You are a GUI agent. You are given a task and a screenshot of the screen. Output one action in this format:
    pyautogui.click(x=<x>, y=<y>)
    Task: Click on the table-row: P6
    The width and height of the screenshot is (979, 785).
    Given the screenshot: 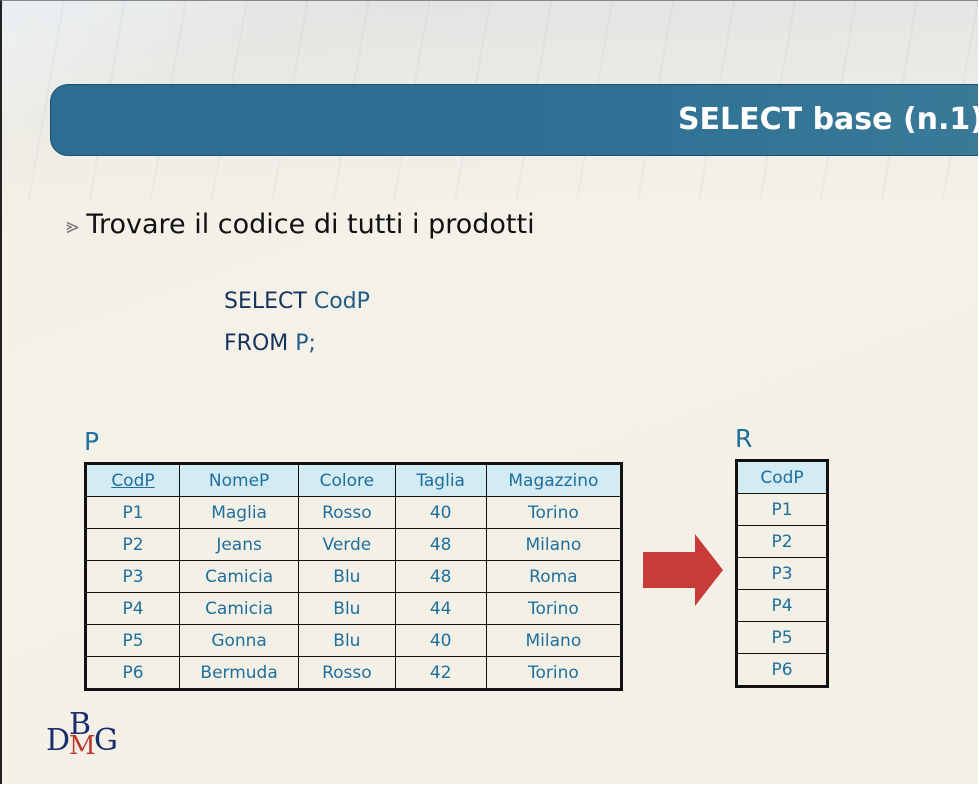 What is the action you would take?
    pyautogui.click(x=782, y=670)
    